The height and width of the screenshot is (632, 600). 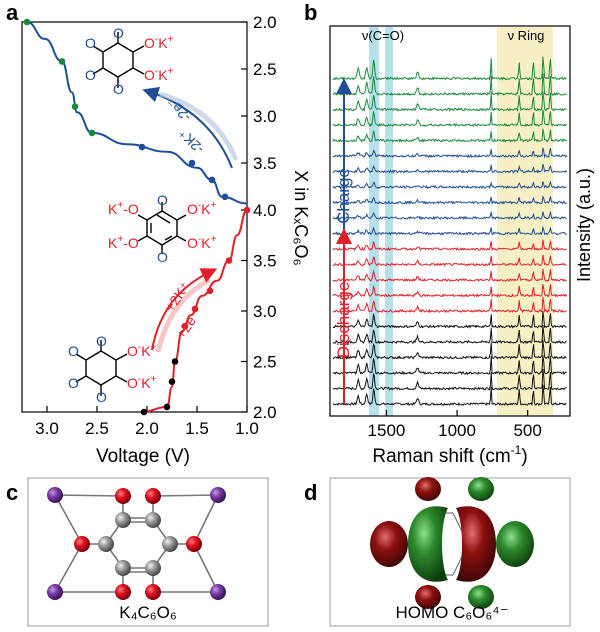 What do you see at coordinates (265, 69) in the screenshot?
I see `a-upper-tick-label: 2.5` at bounding box center [265, 69].